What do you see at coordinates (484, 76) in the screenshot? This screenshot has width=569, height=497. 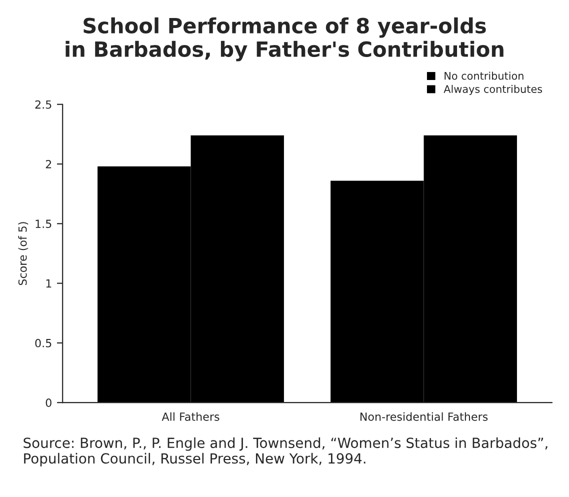 I see `legend-label: No contribution` at bounding box center [484, 76].